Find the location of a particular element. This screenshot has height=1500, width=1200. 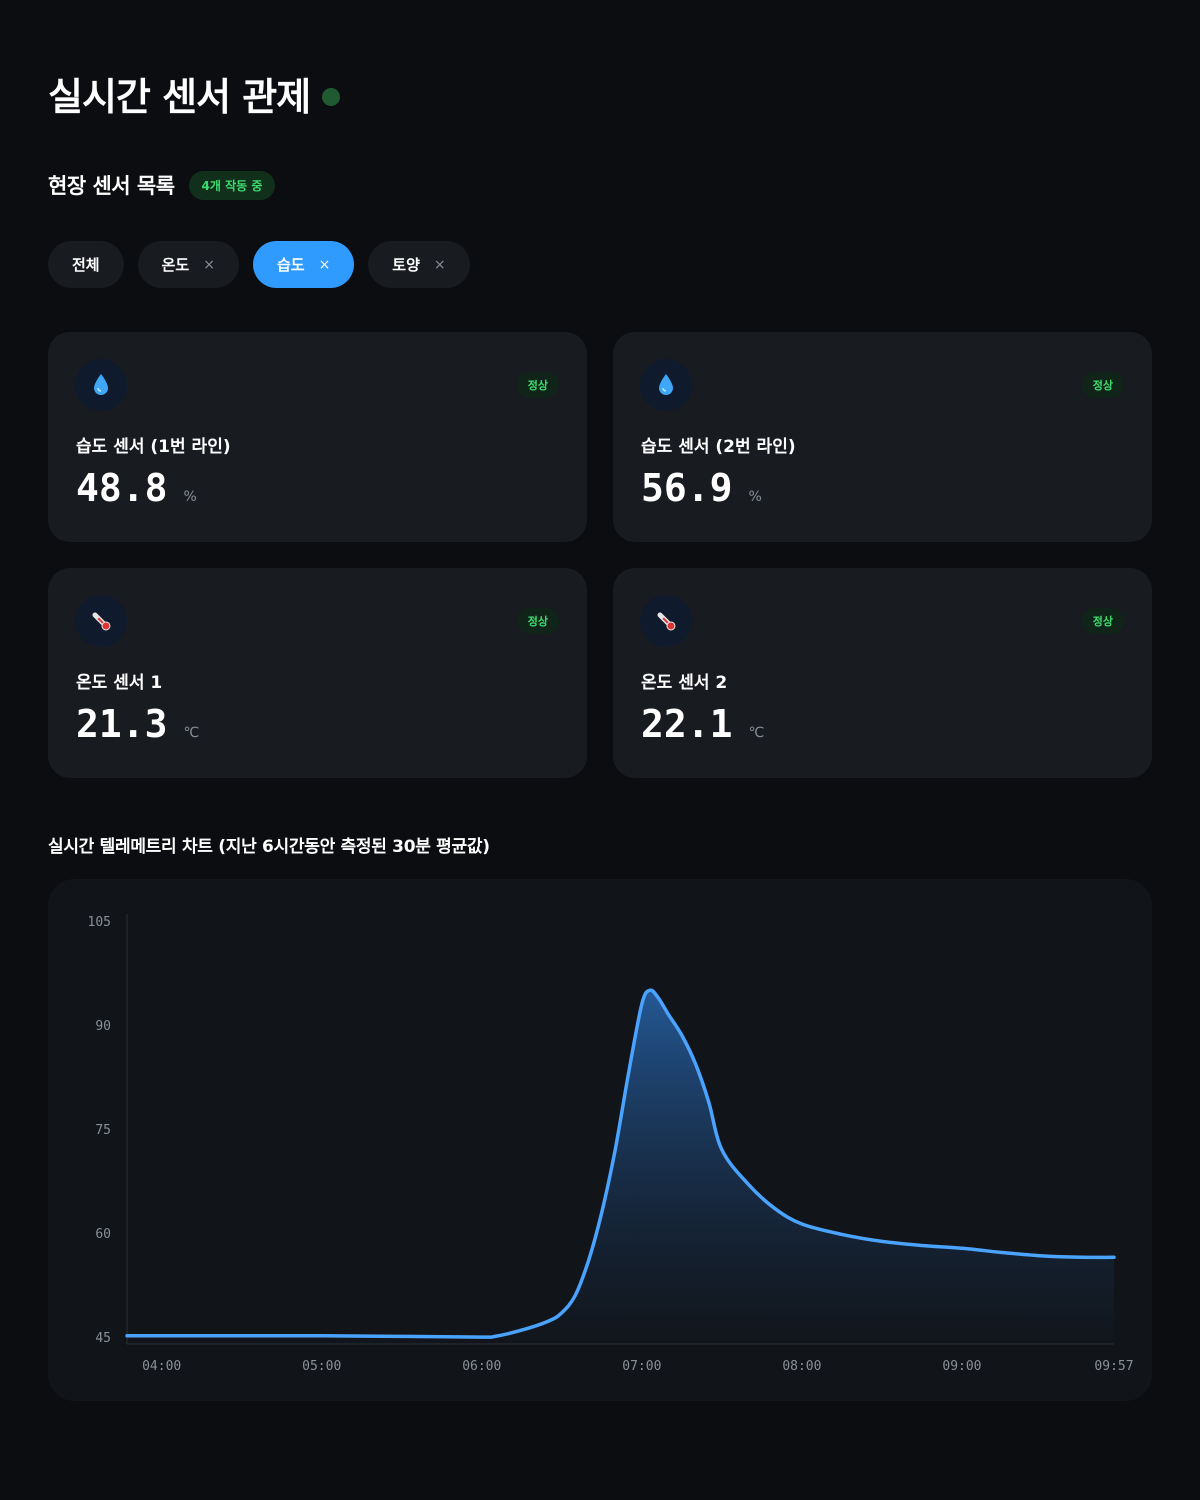

active-count-badge: 4개 작동 중 is located at coordinates (232, 185).